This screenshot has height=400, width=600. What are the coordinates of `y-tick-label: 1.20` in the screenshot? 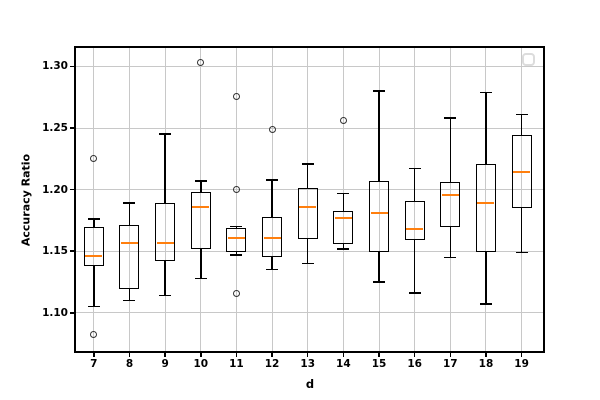 It's located at (55, 189).